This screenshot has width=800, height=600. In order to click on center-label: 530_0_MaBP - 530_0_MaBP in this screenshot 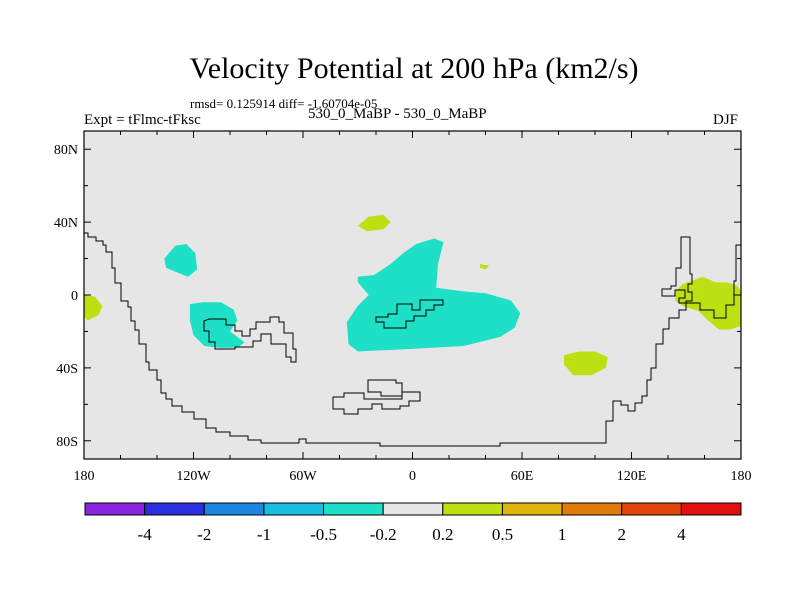, I will do `click(397, 114)`.